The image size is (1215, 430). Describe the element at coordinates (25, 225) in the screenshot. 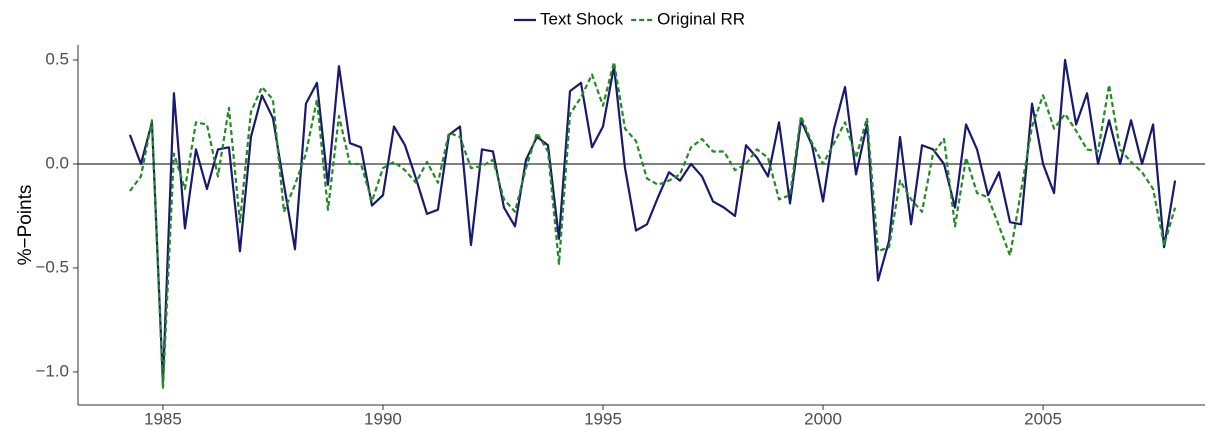

I see `y-axis-label: %−Points` at that location.